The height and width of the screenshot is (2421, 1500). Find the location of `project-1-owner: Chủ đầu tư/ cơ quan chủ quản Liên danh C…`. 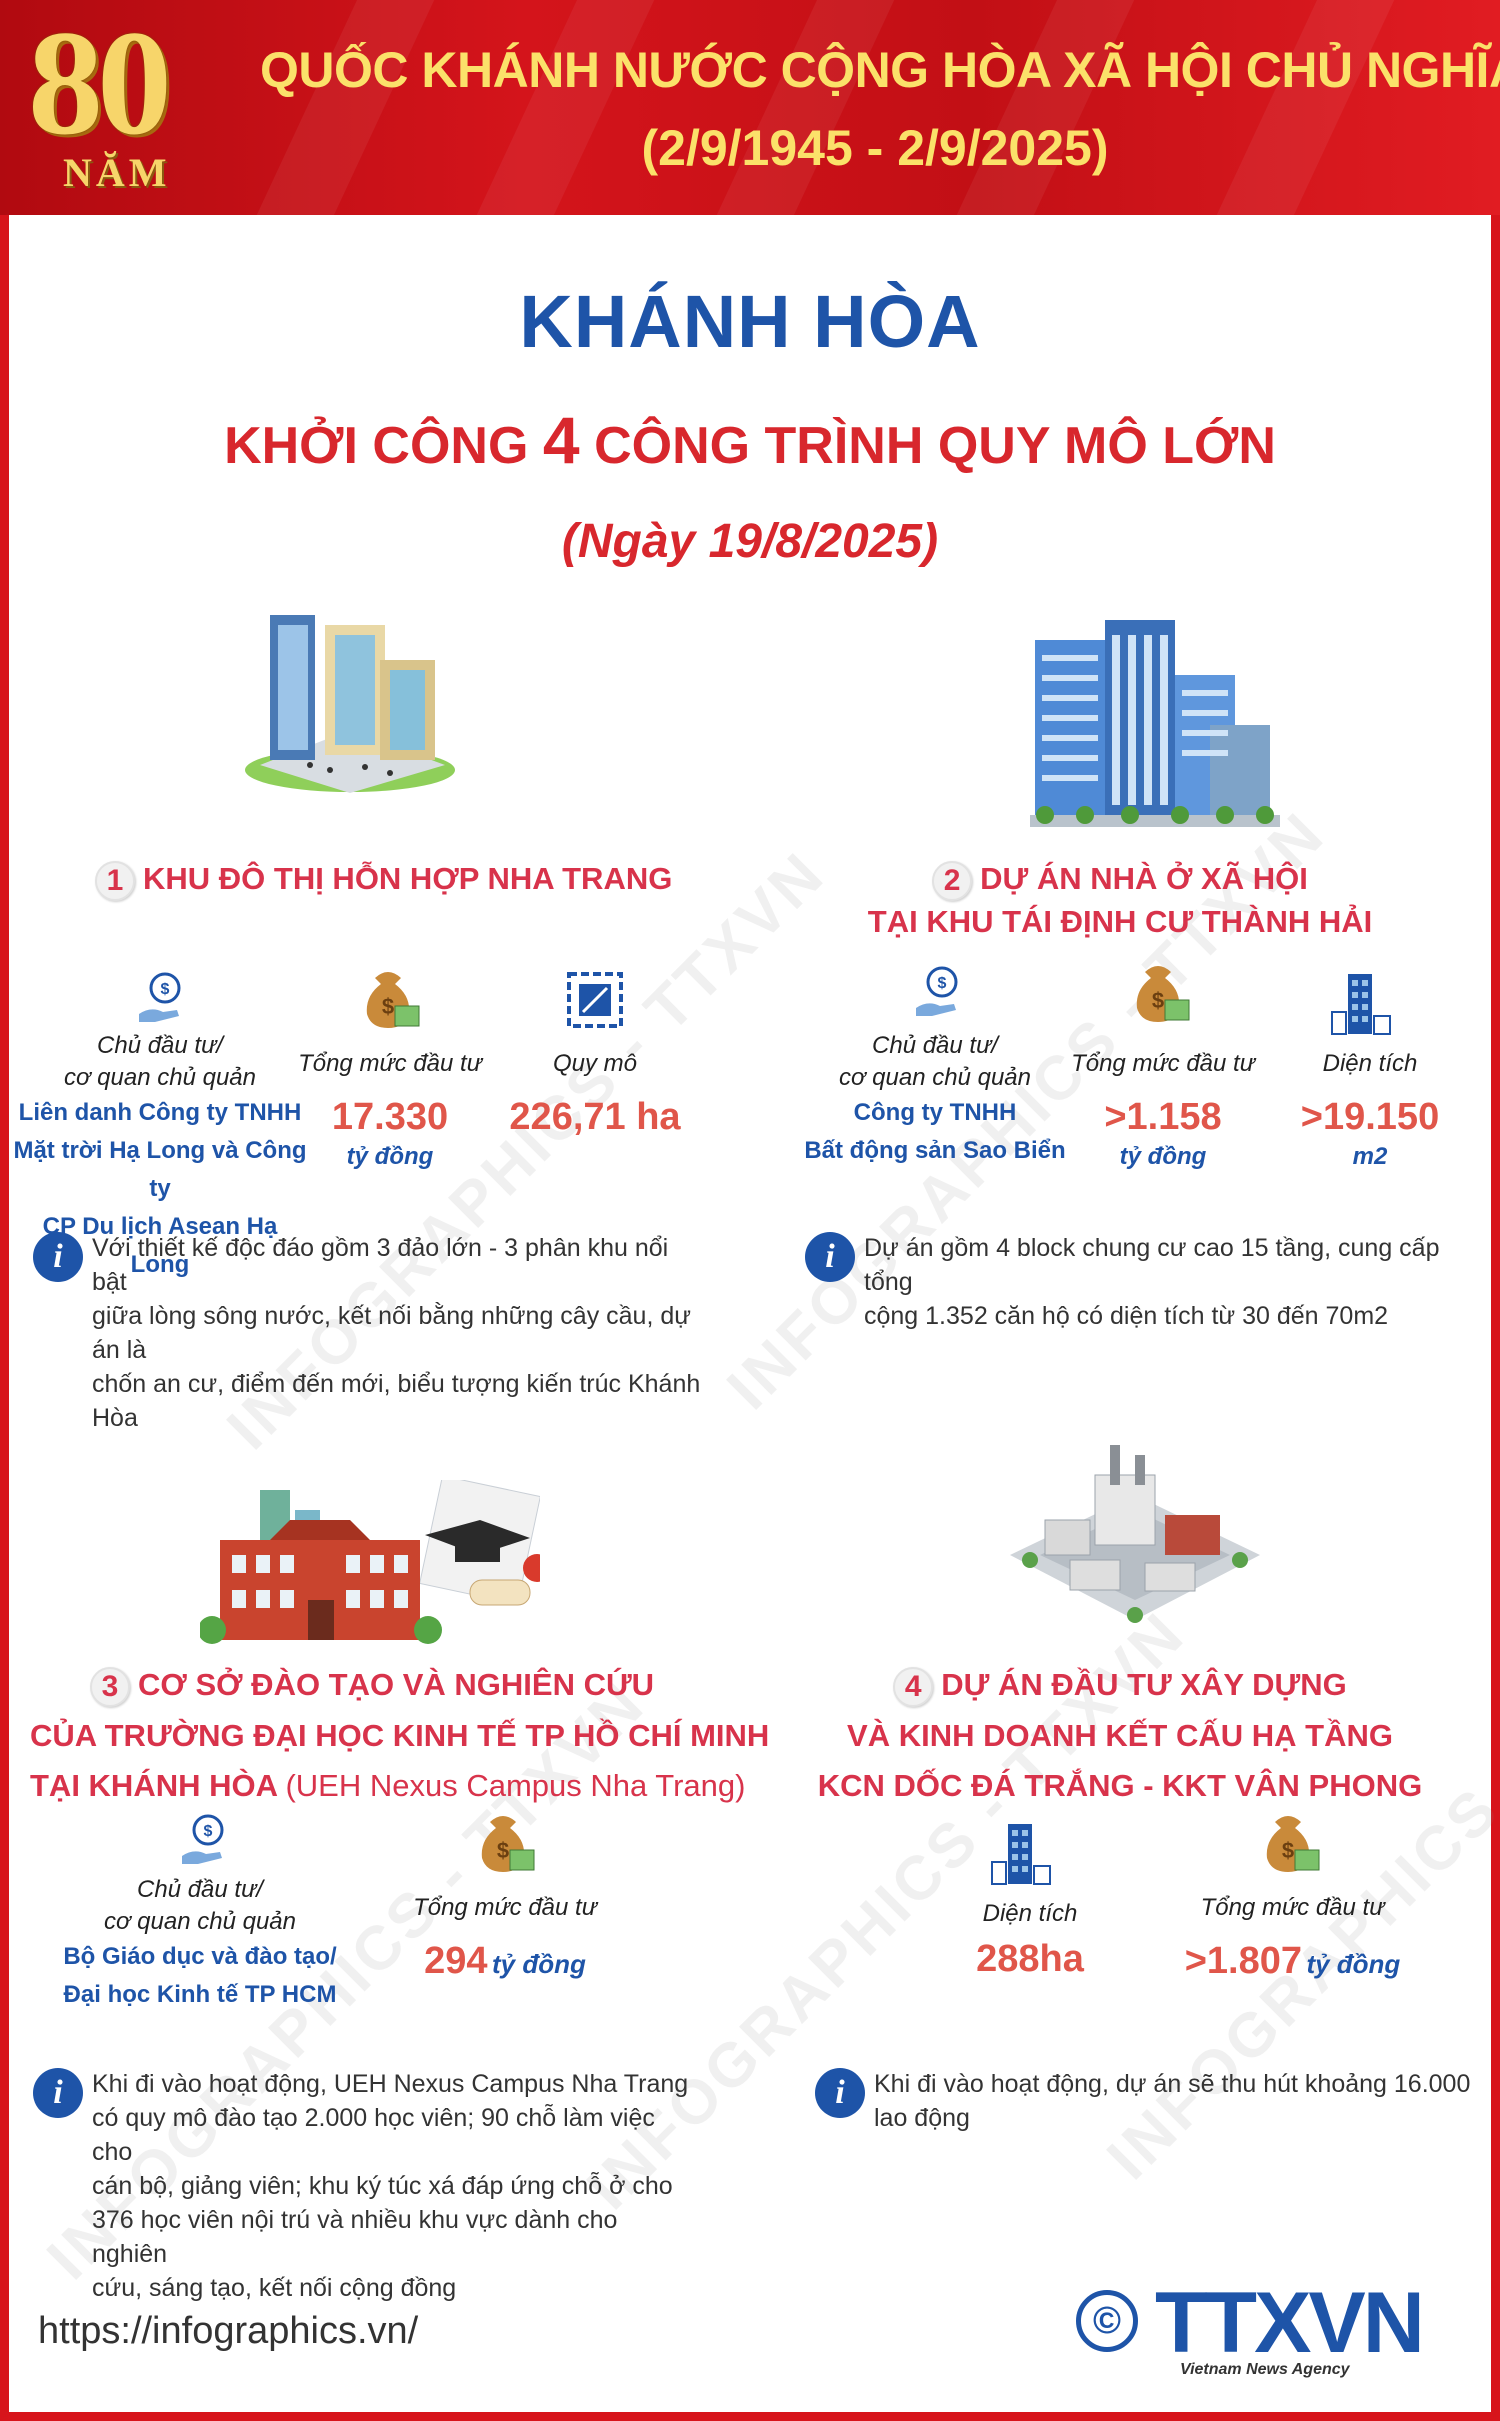

project-1-owner: Chủ đầu tư/ cơ quan chủ quản Liên danh C… is located at coordinates (160, 1155).